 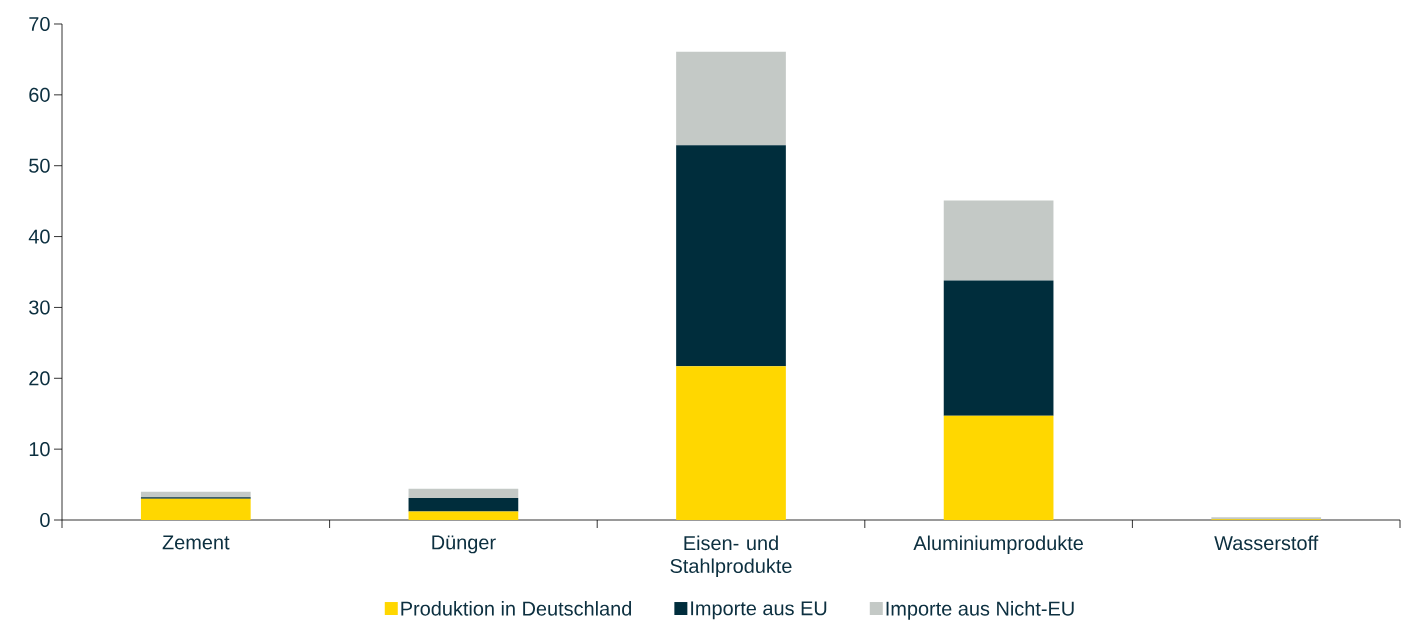 What do you see at coordinates (196, 542) in the screenshot?
I see `x-tick-label: Zement` at bounding box center [196, 542].